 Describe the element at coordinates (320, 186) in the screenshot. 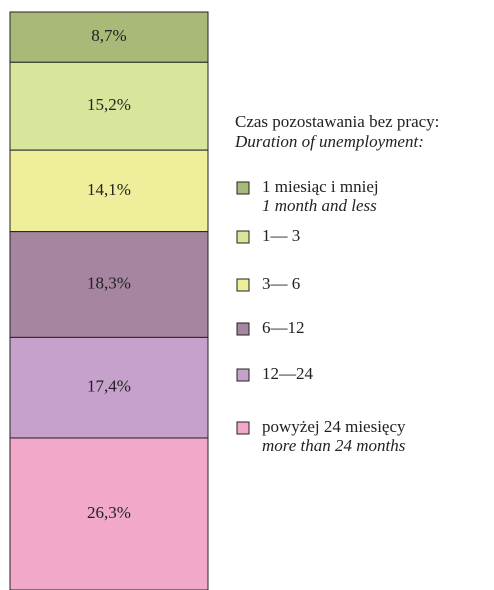

I see `legend-label: 1 miesiąc i mniej` at that location.